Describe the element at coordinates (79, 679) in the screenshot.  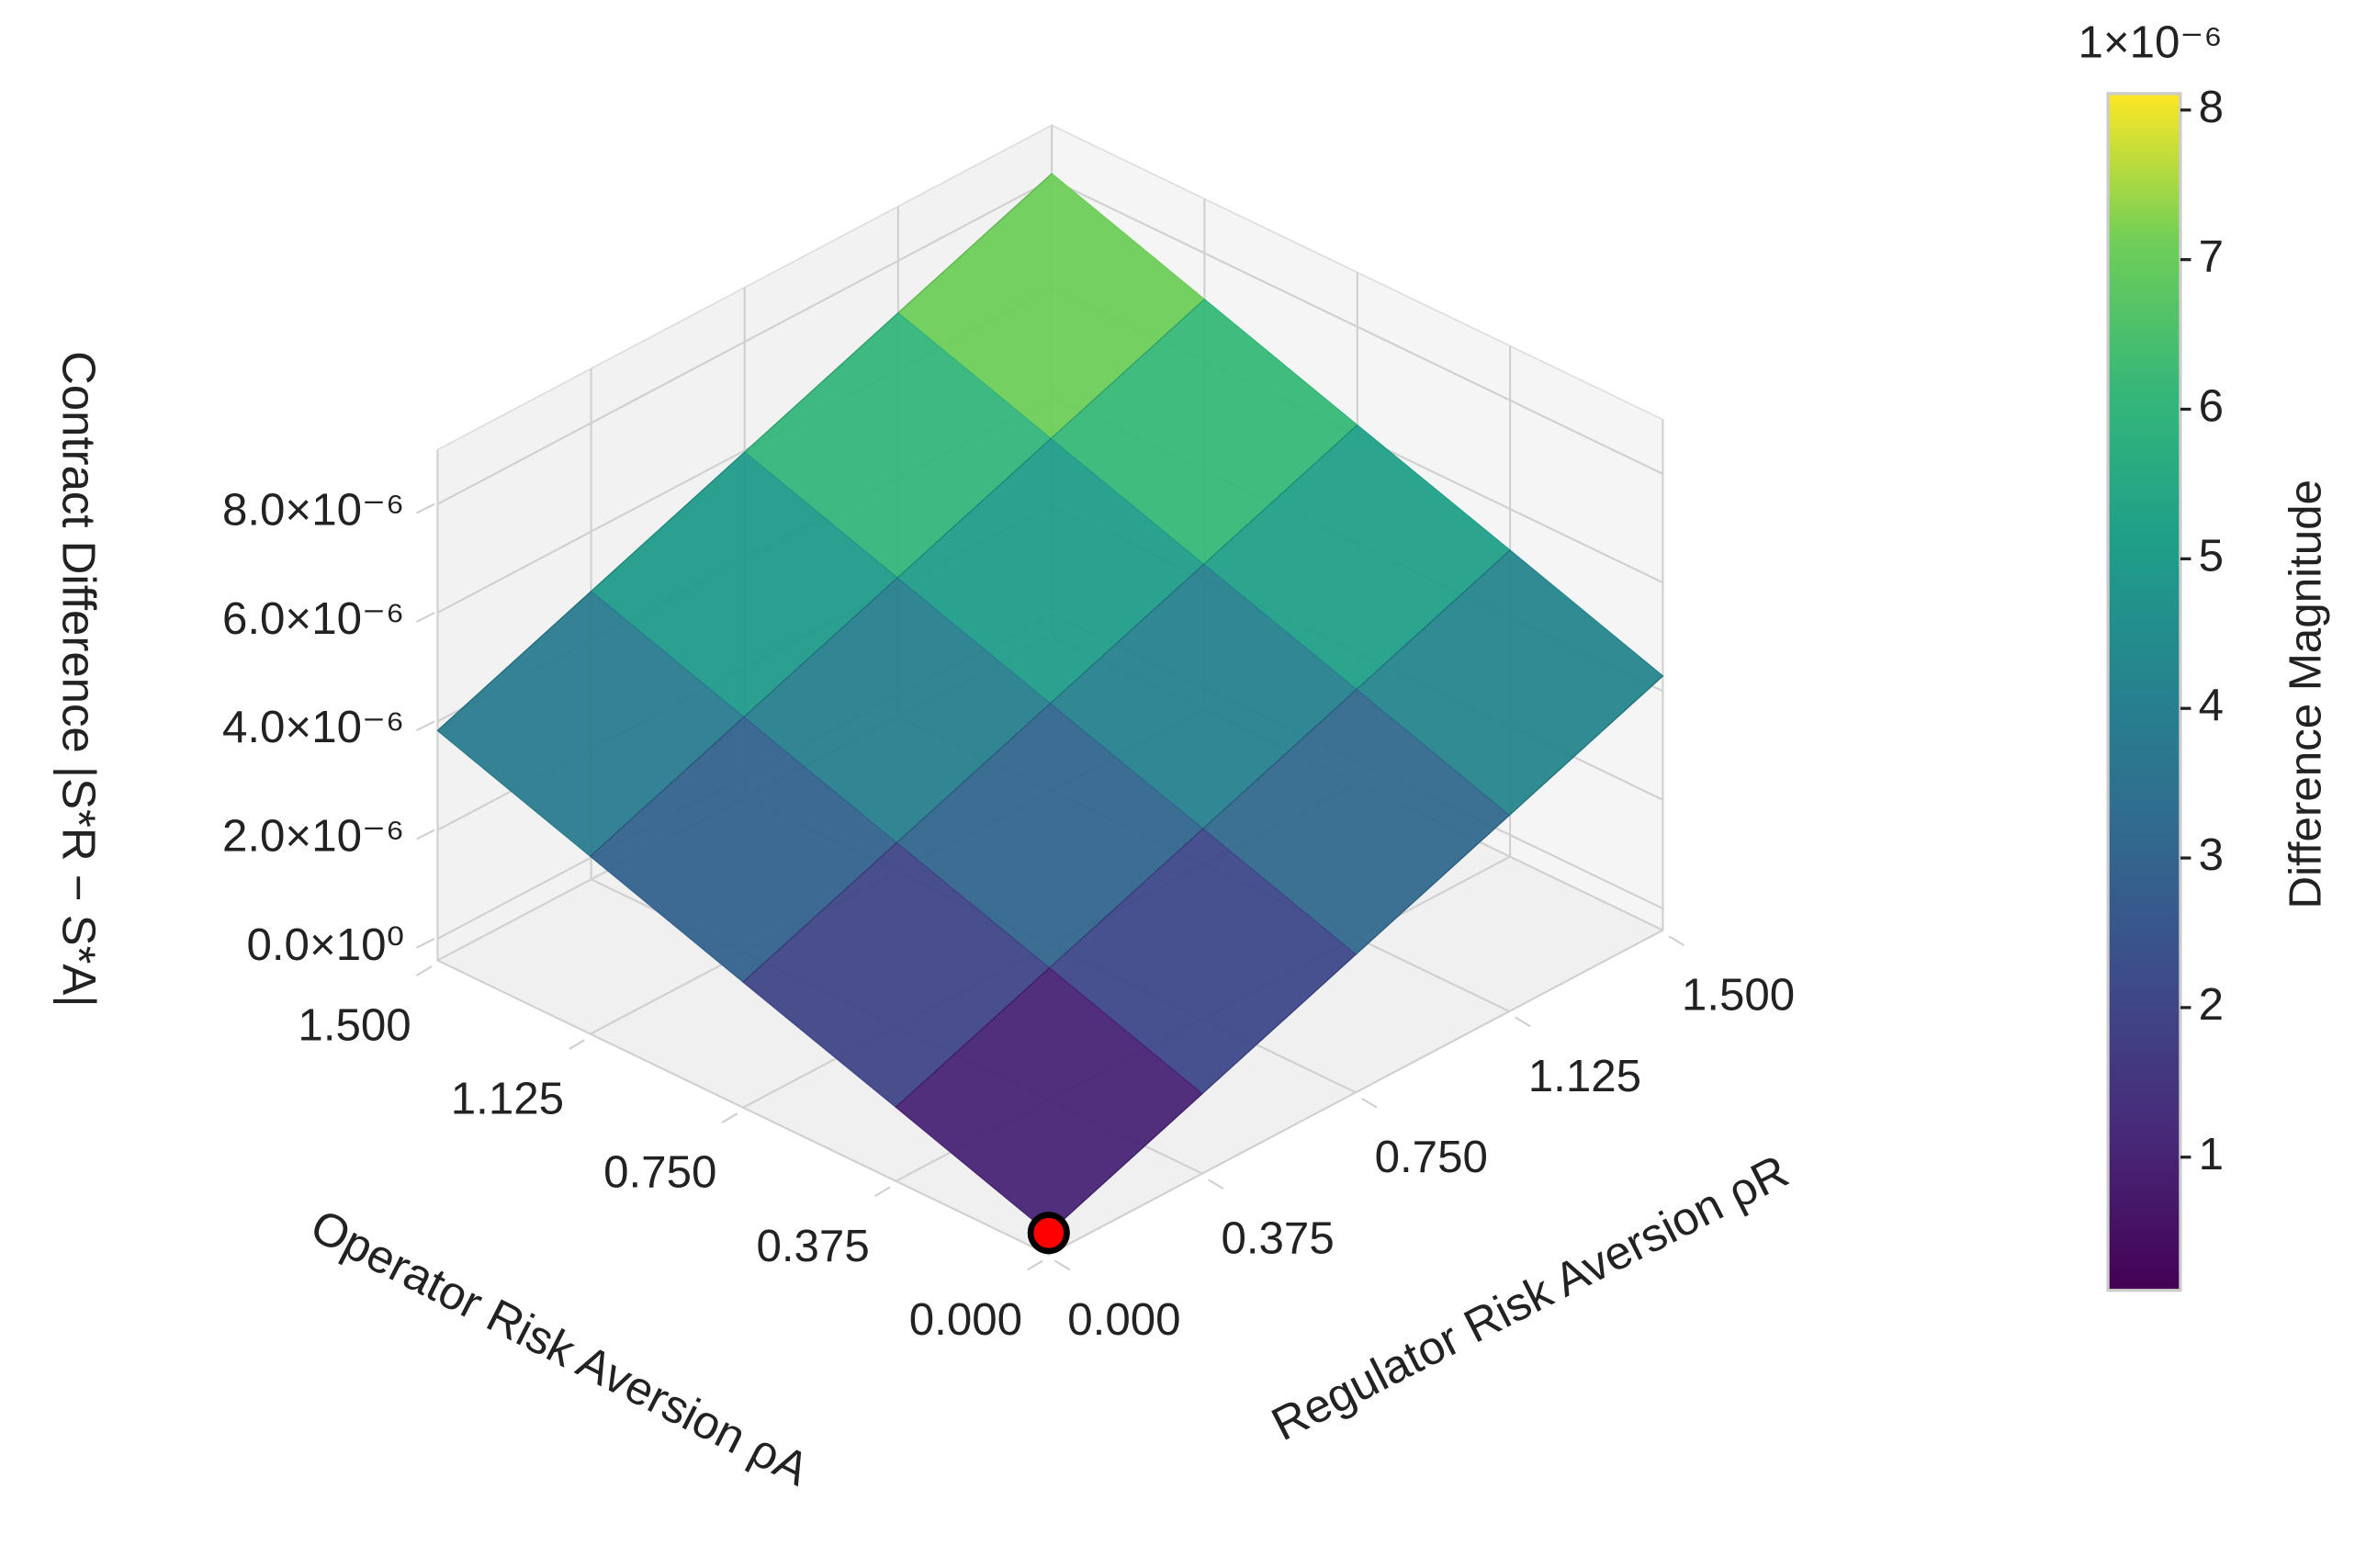
I see `z-axis-label: Contract Difference |S*R − S*A|` at that location.